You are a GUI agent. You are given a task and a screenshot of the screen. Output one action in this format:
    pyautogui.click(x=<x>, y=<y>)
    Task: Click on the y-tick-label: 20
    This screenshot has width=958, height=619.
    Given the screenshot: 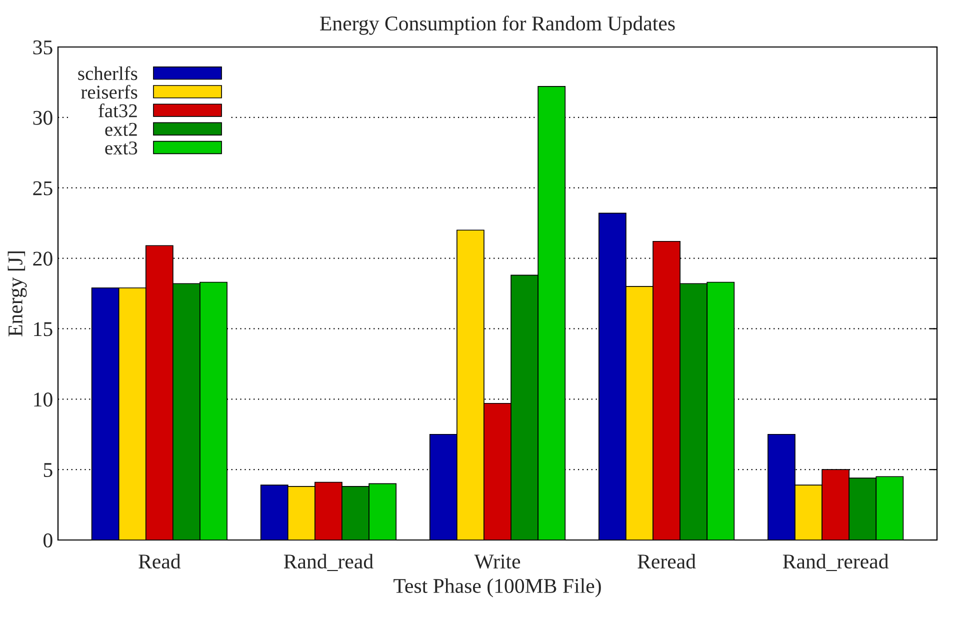 What is the action you would take?
    pyautogui.click(x=42, y=259)
    